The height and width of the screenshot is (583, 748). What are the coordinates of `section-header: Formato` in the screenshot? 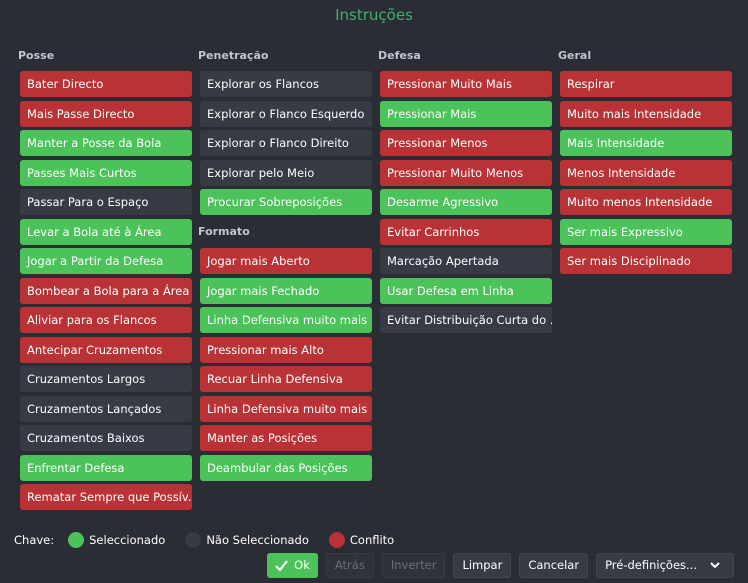 It's located at (224, 231).